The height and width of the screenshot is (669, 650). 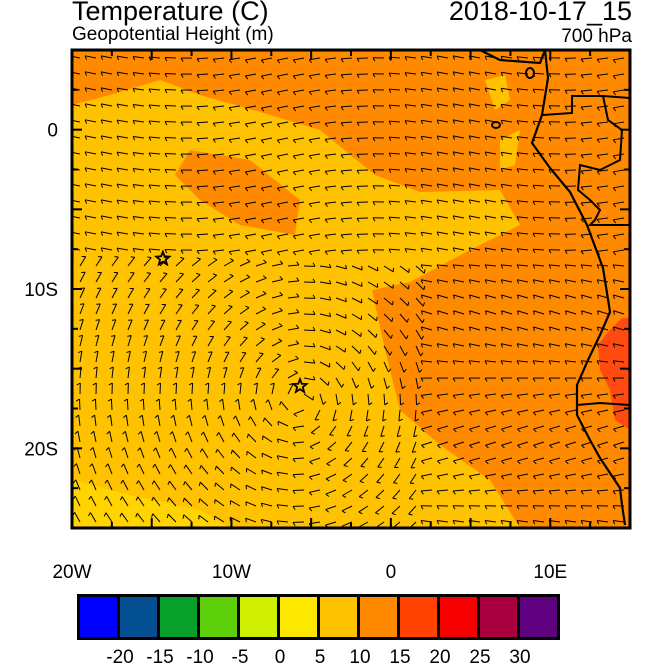 What do you see at coordinates (41, 290) in the screenshot?
I see `y-tick-label: 10S` at bounding box center [41, 290].